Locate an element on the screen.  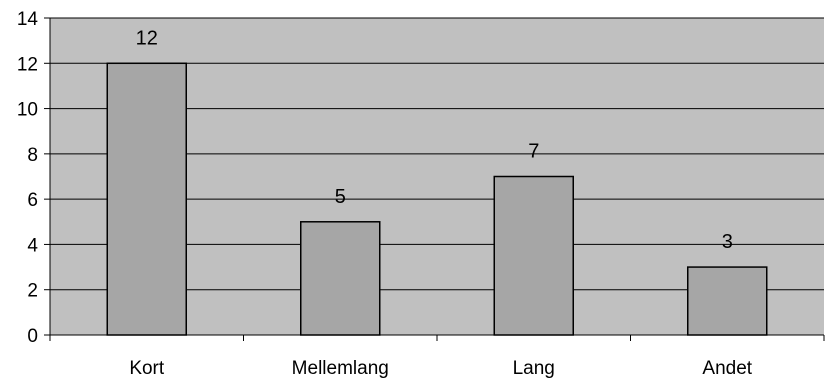
y-tick-label: 2 is located at coordinates (32, 291).